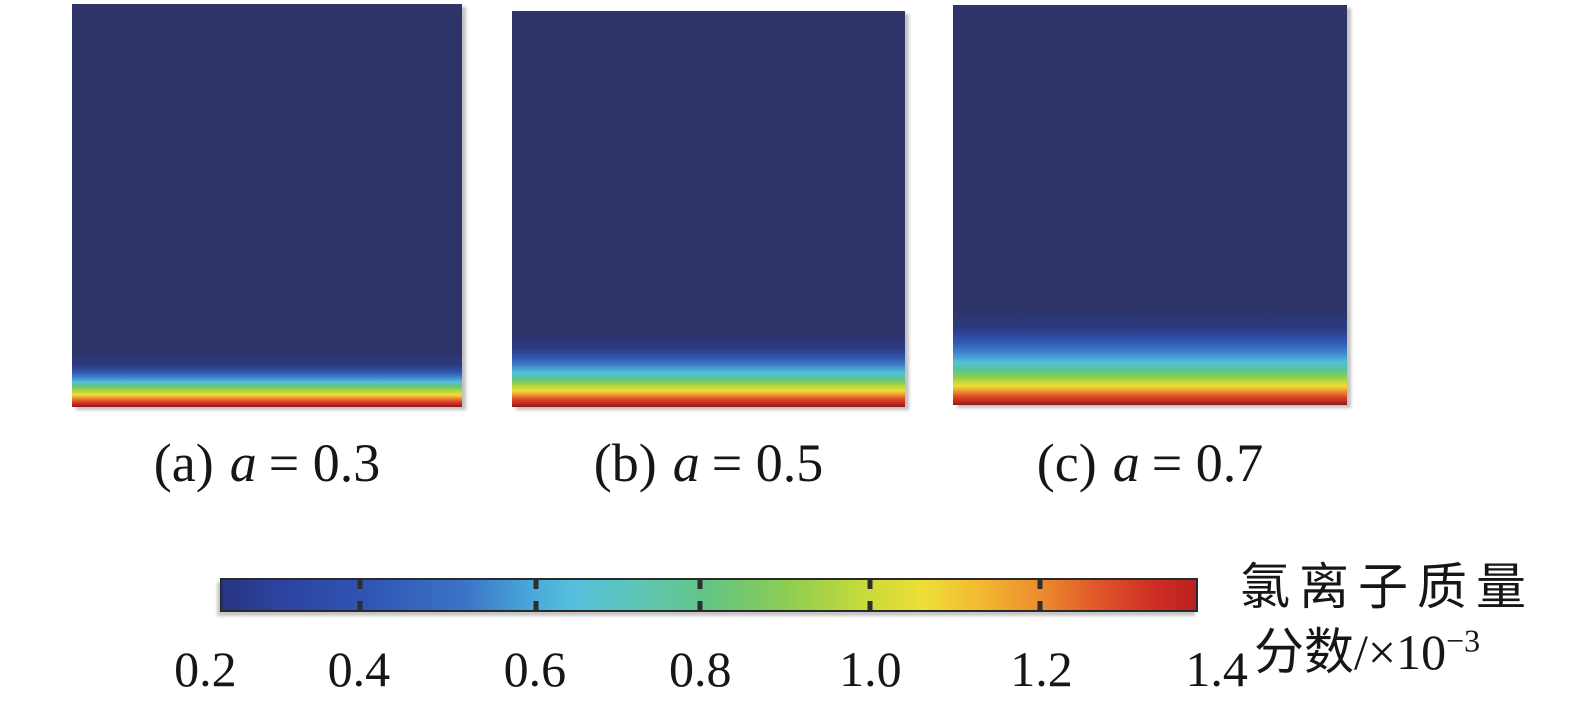 The width and height of the screenshot is (1575, 709). What do you see at coordinates (267, 463) in the screenshot?
I see `caption-panel-a: (a) a = 0.3` at bounding box center [267, 463].